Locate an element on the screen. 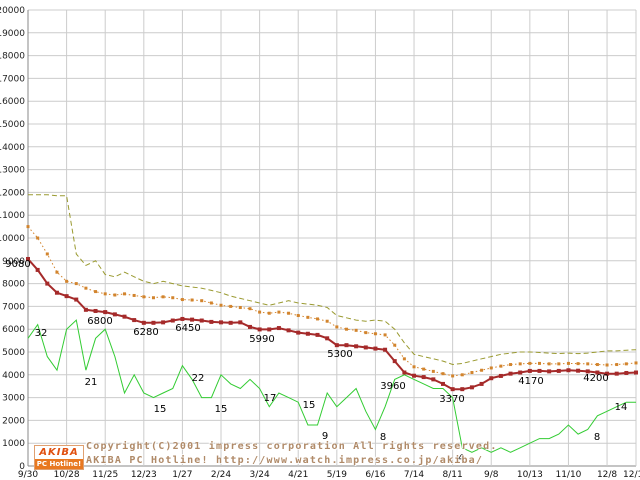 Image resolution: width=640 pixels, height=480 pixels. x-tick-label: 9/30 is located at coordinates (28, 475).